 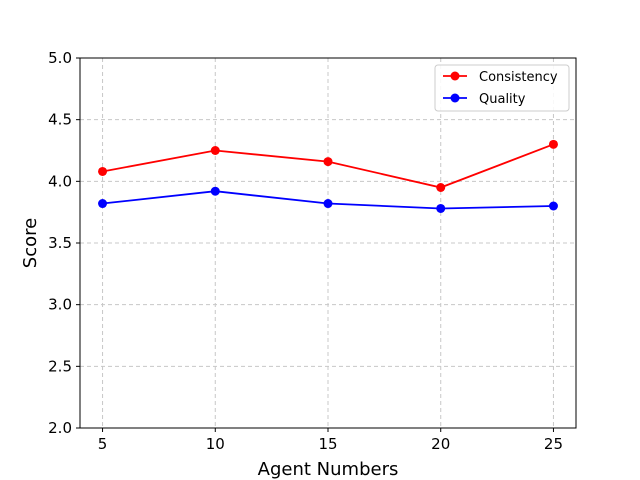 I want to click on legend-label-quality: Quality, so click(x=502, y=99).